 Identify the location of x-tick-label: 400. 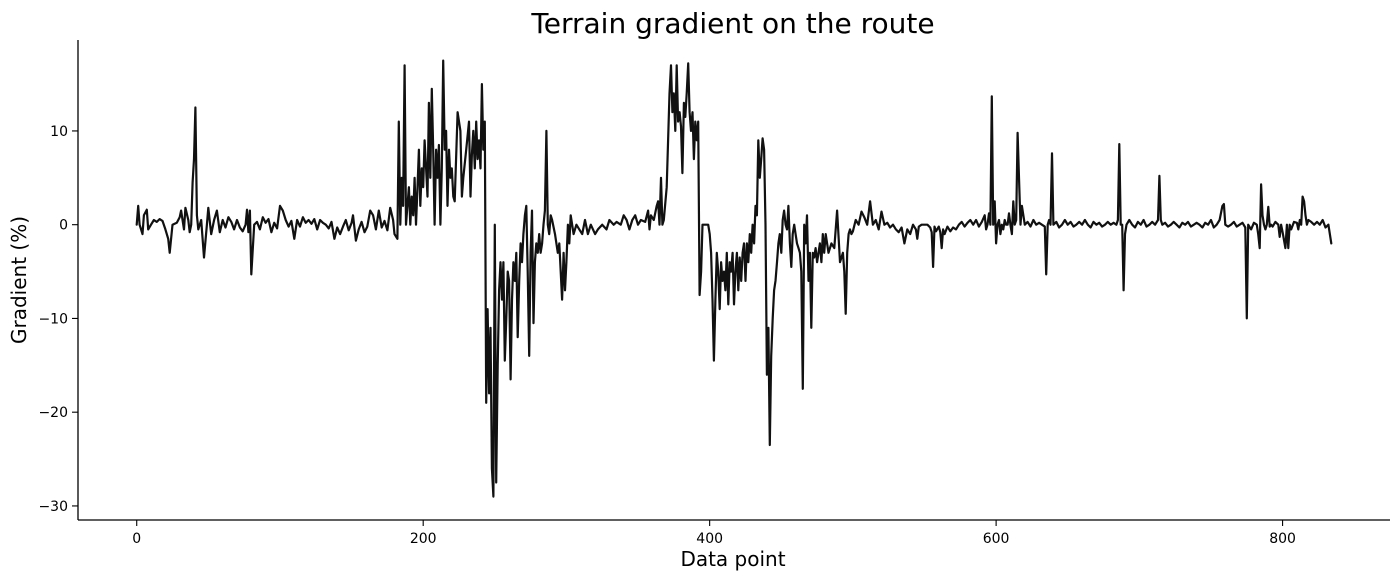
(709, 539).